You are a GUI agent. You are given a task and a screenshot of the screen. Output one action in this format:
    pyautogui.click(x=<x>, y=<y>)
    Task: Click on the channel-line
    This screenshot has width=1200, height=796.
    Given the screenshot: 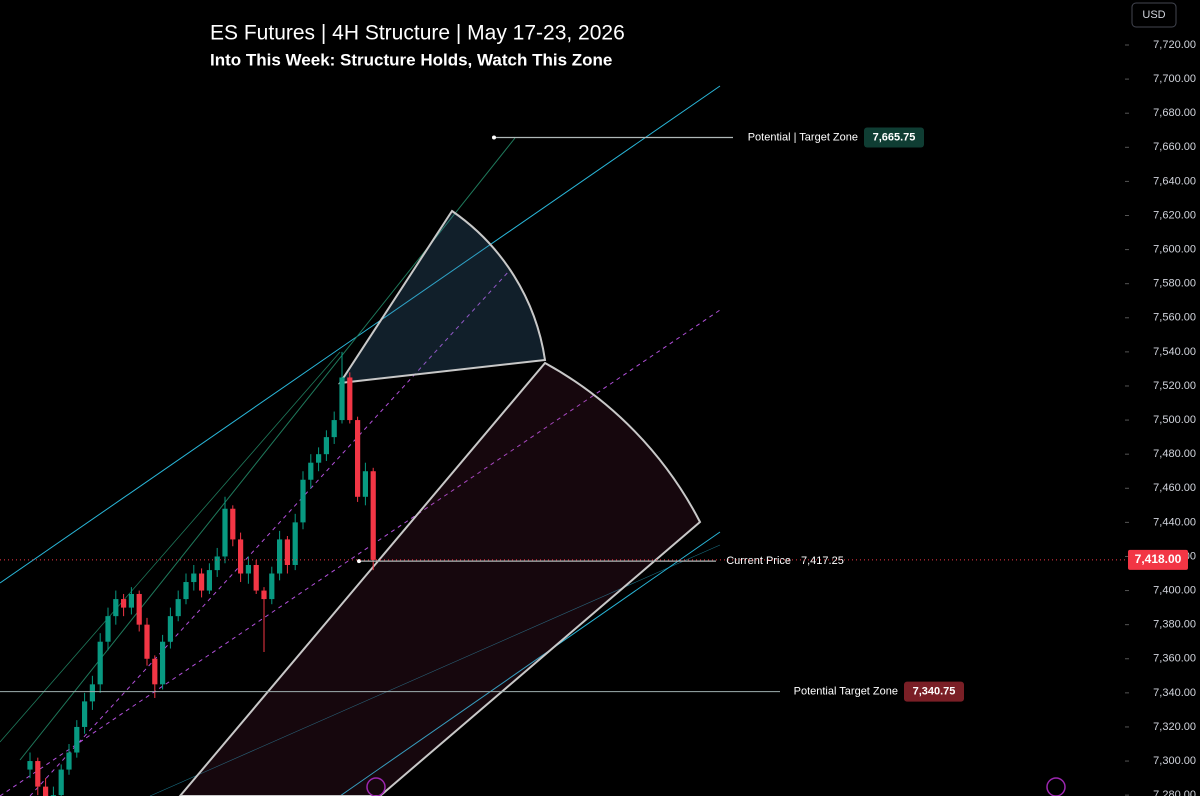 What is the action you would take?
    pyautogui.click(x=530, y=663)
    